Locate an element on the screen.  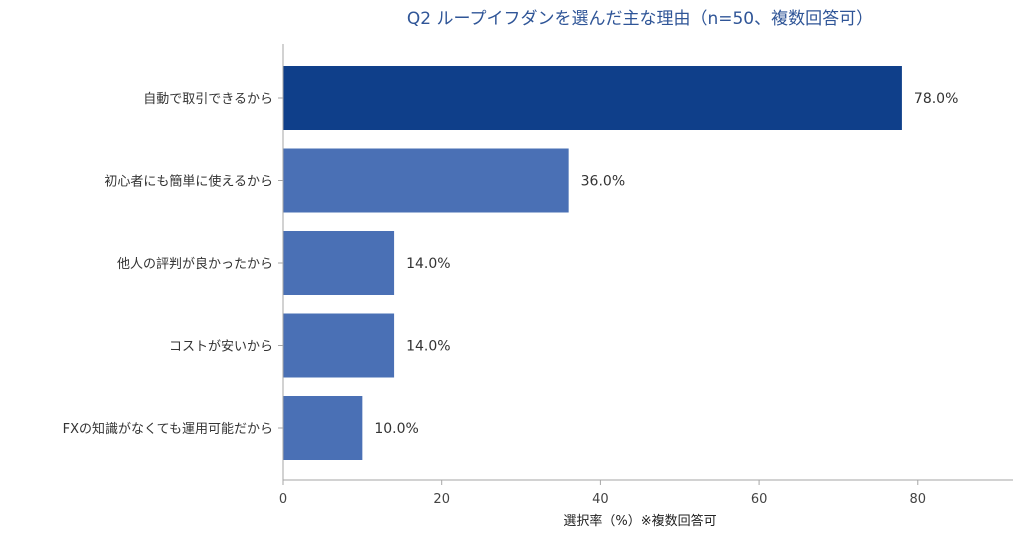
x-tick-label: 20 is located at coordinates (441, 499).